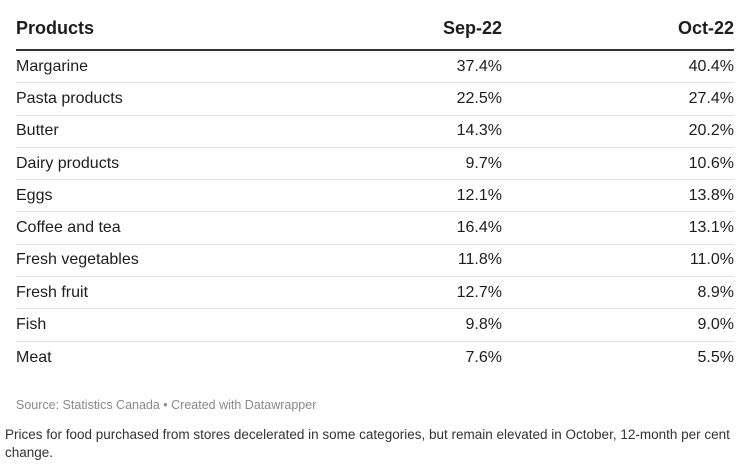  I want to click on column-header-sep-22: Sep-22, so click(472, 28).